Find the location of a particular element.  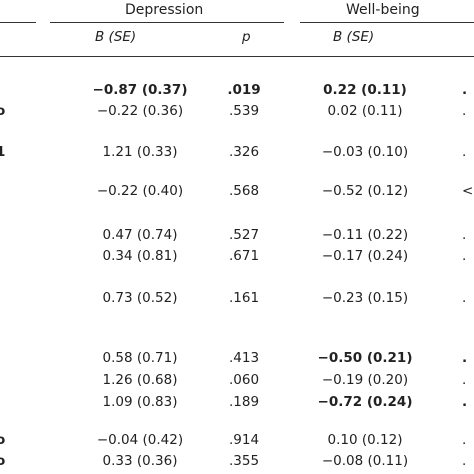

wellbeing-b-se-cell: −0.08 (0.11) is located at coordinates (365, 461).